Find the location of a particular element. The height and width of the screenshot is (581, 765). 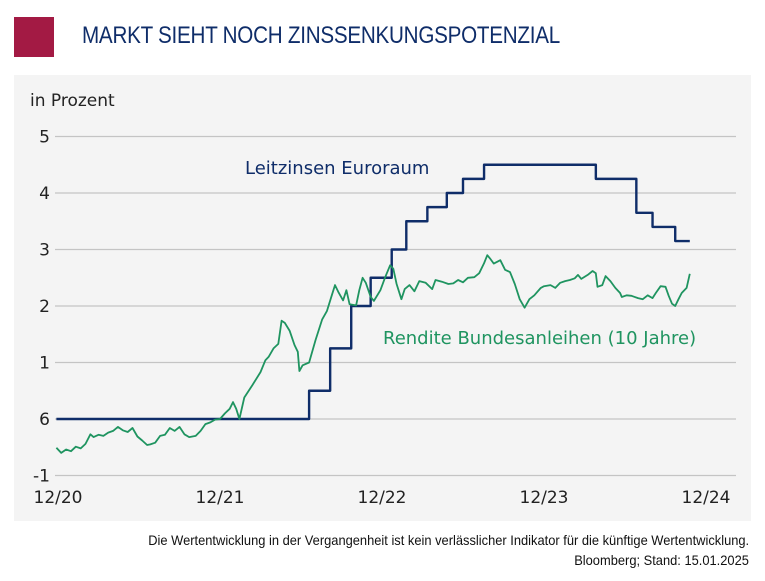

x-tick-label: 12/20 is located at coordinates (58, 498).